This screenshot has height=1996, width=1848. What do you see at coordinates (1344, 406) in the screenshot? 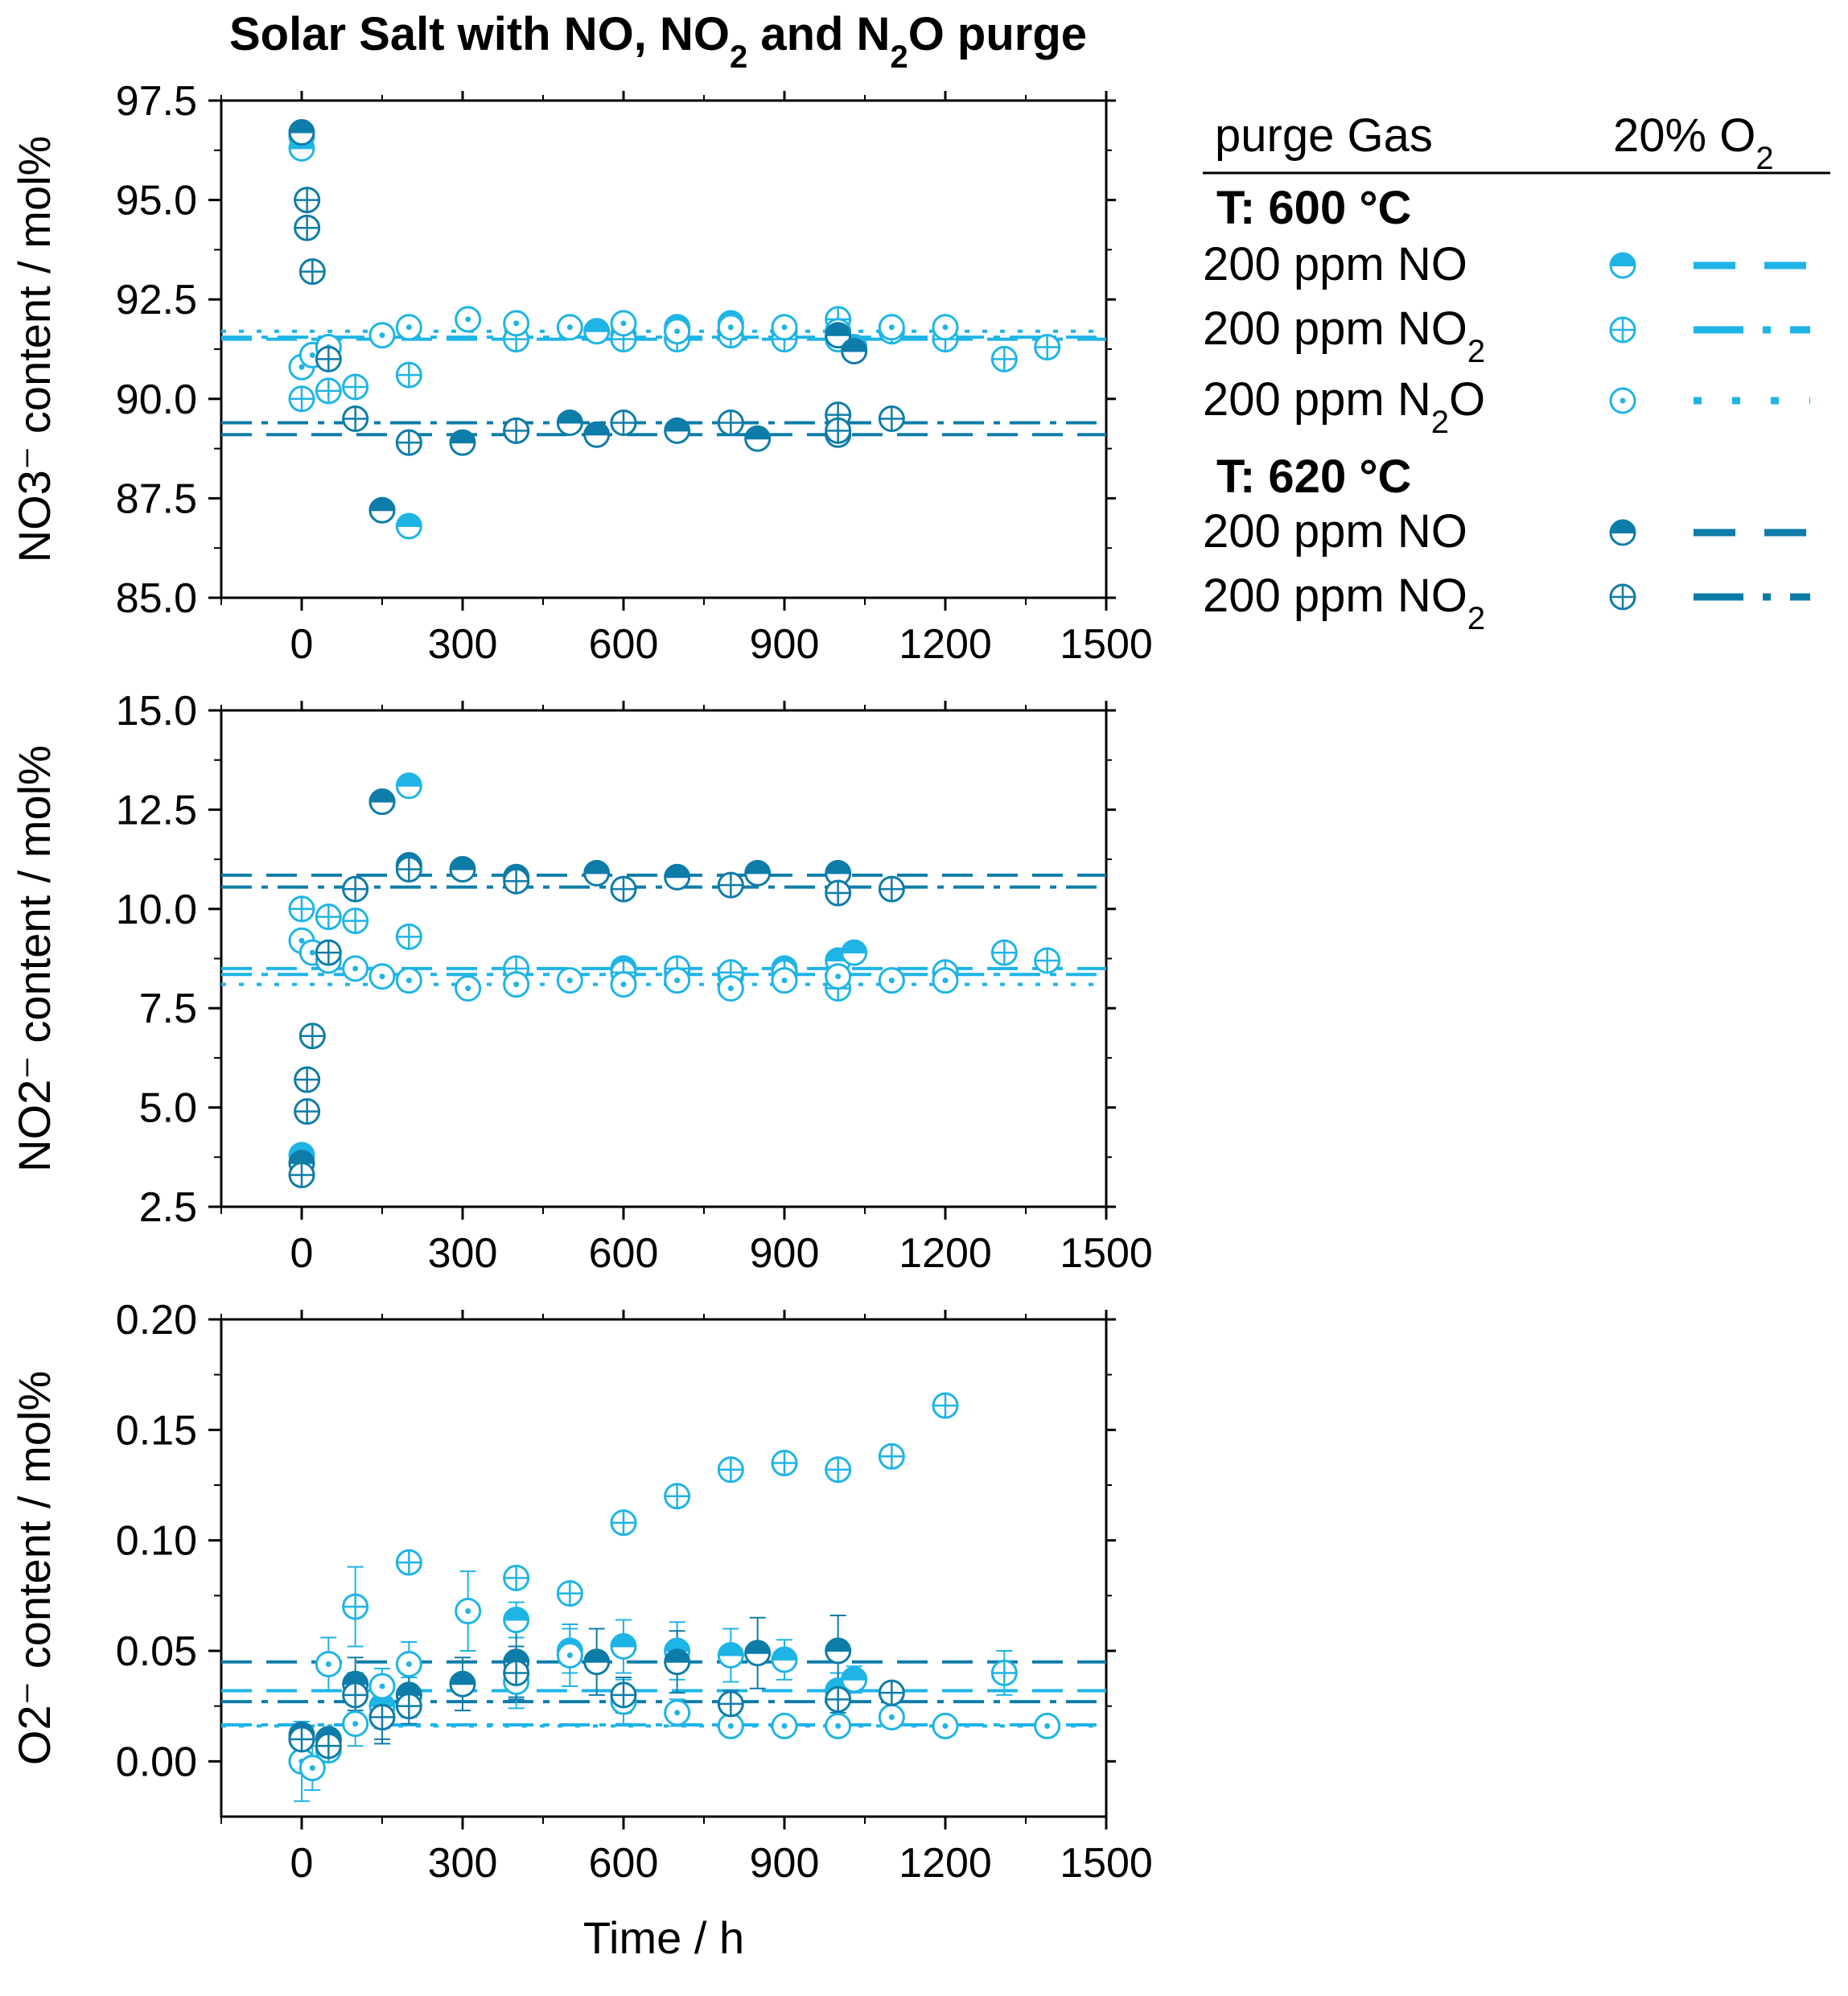
I see `legend-label: 200 ppm N2O` at bounding box center [1344, 406].